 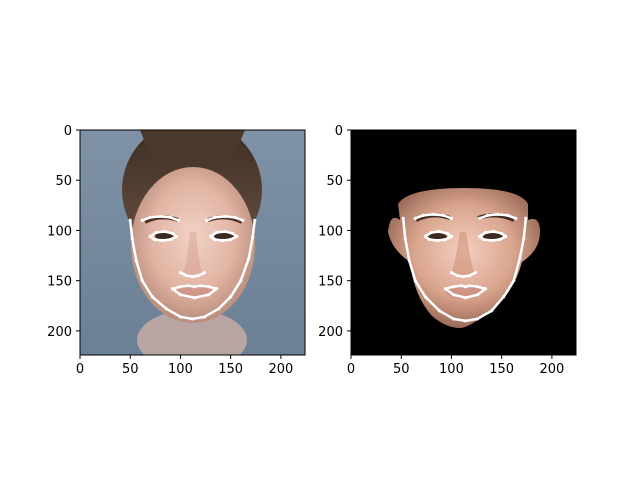 What do you see at coordinates (280, 369) in the screenshot?
I see `x-tick-label: 200` at bounding box center [280, 369].